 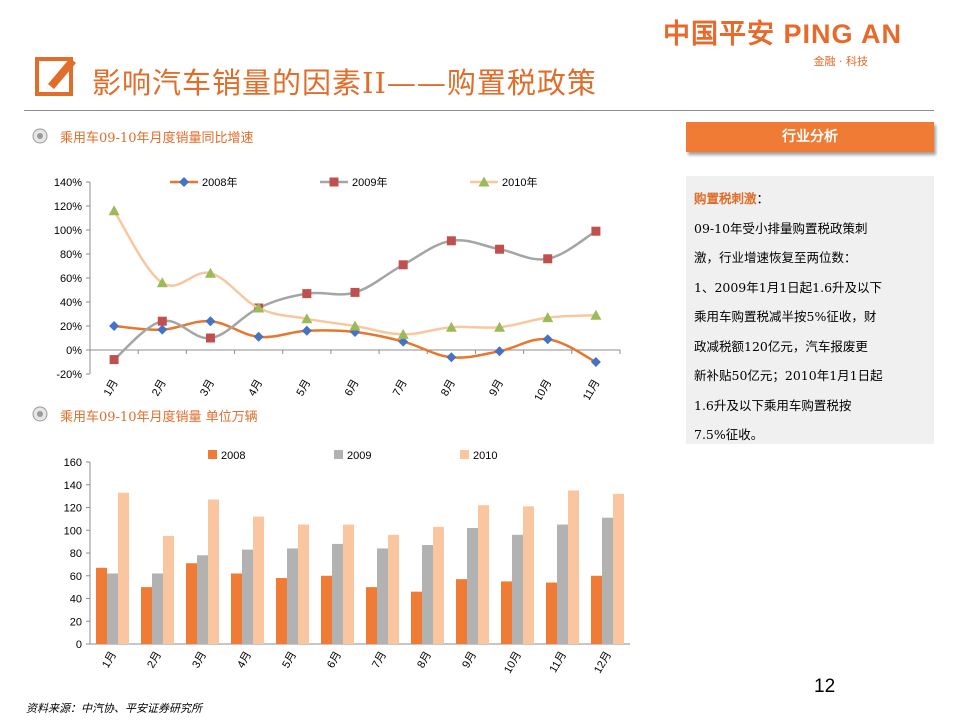 What do you see at coordinates (781, 228) in the screenshot?
I see `panel-line: 09-10年受小排量购置税政策刺` at bounding box center [781, 228].